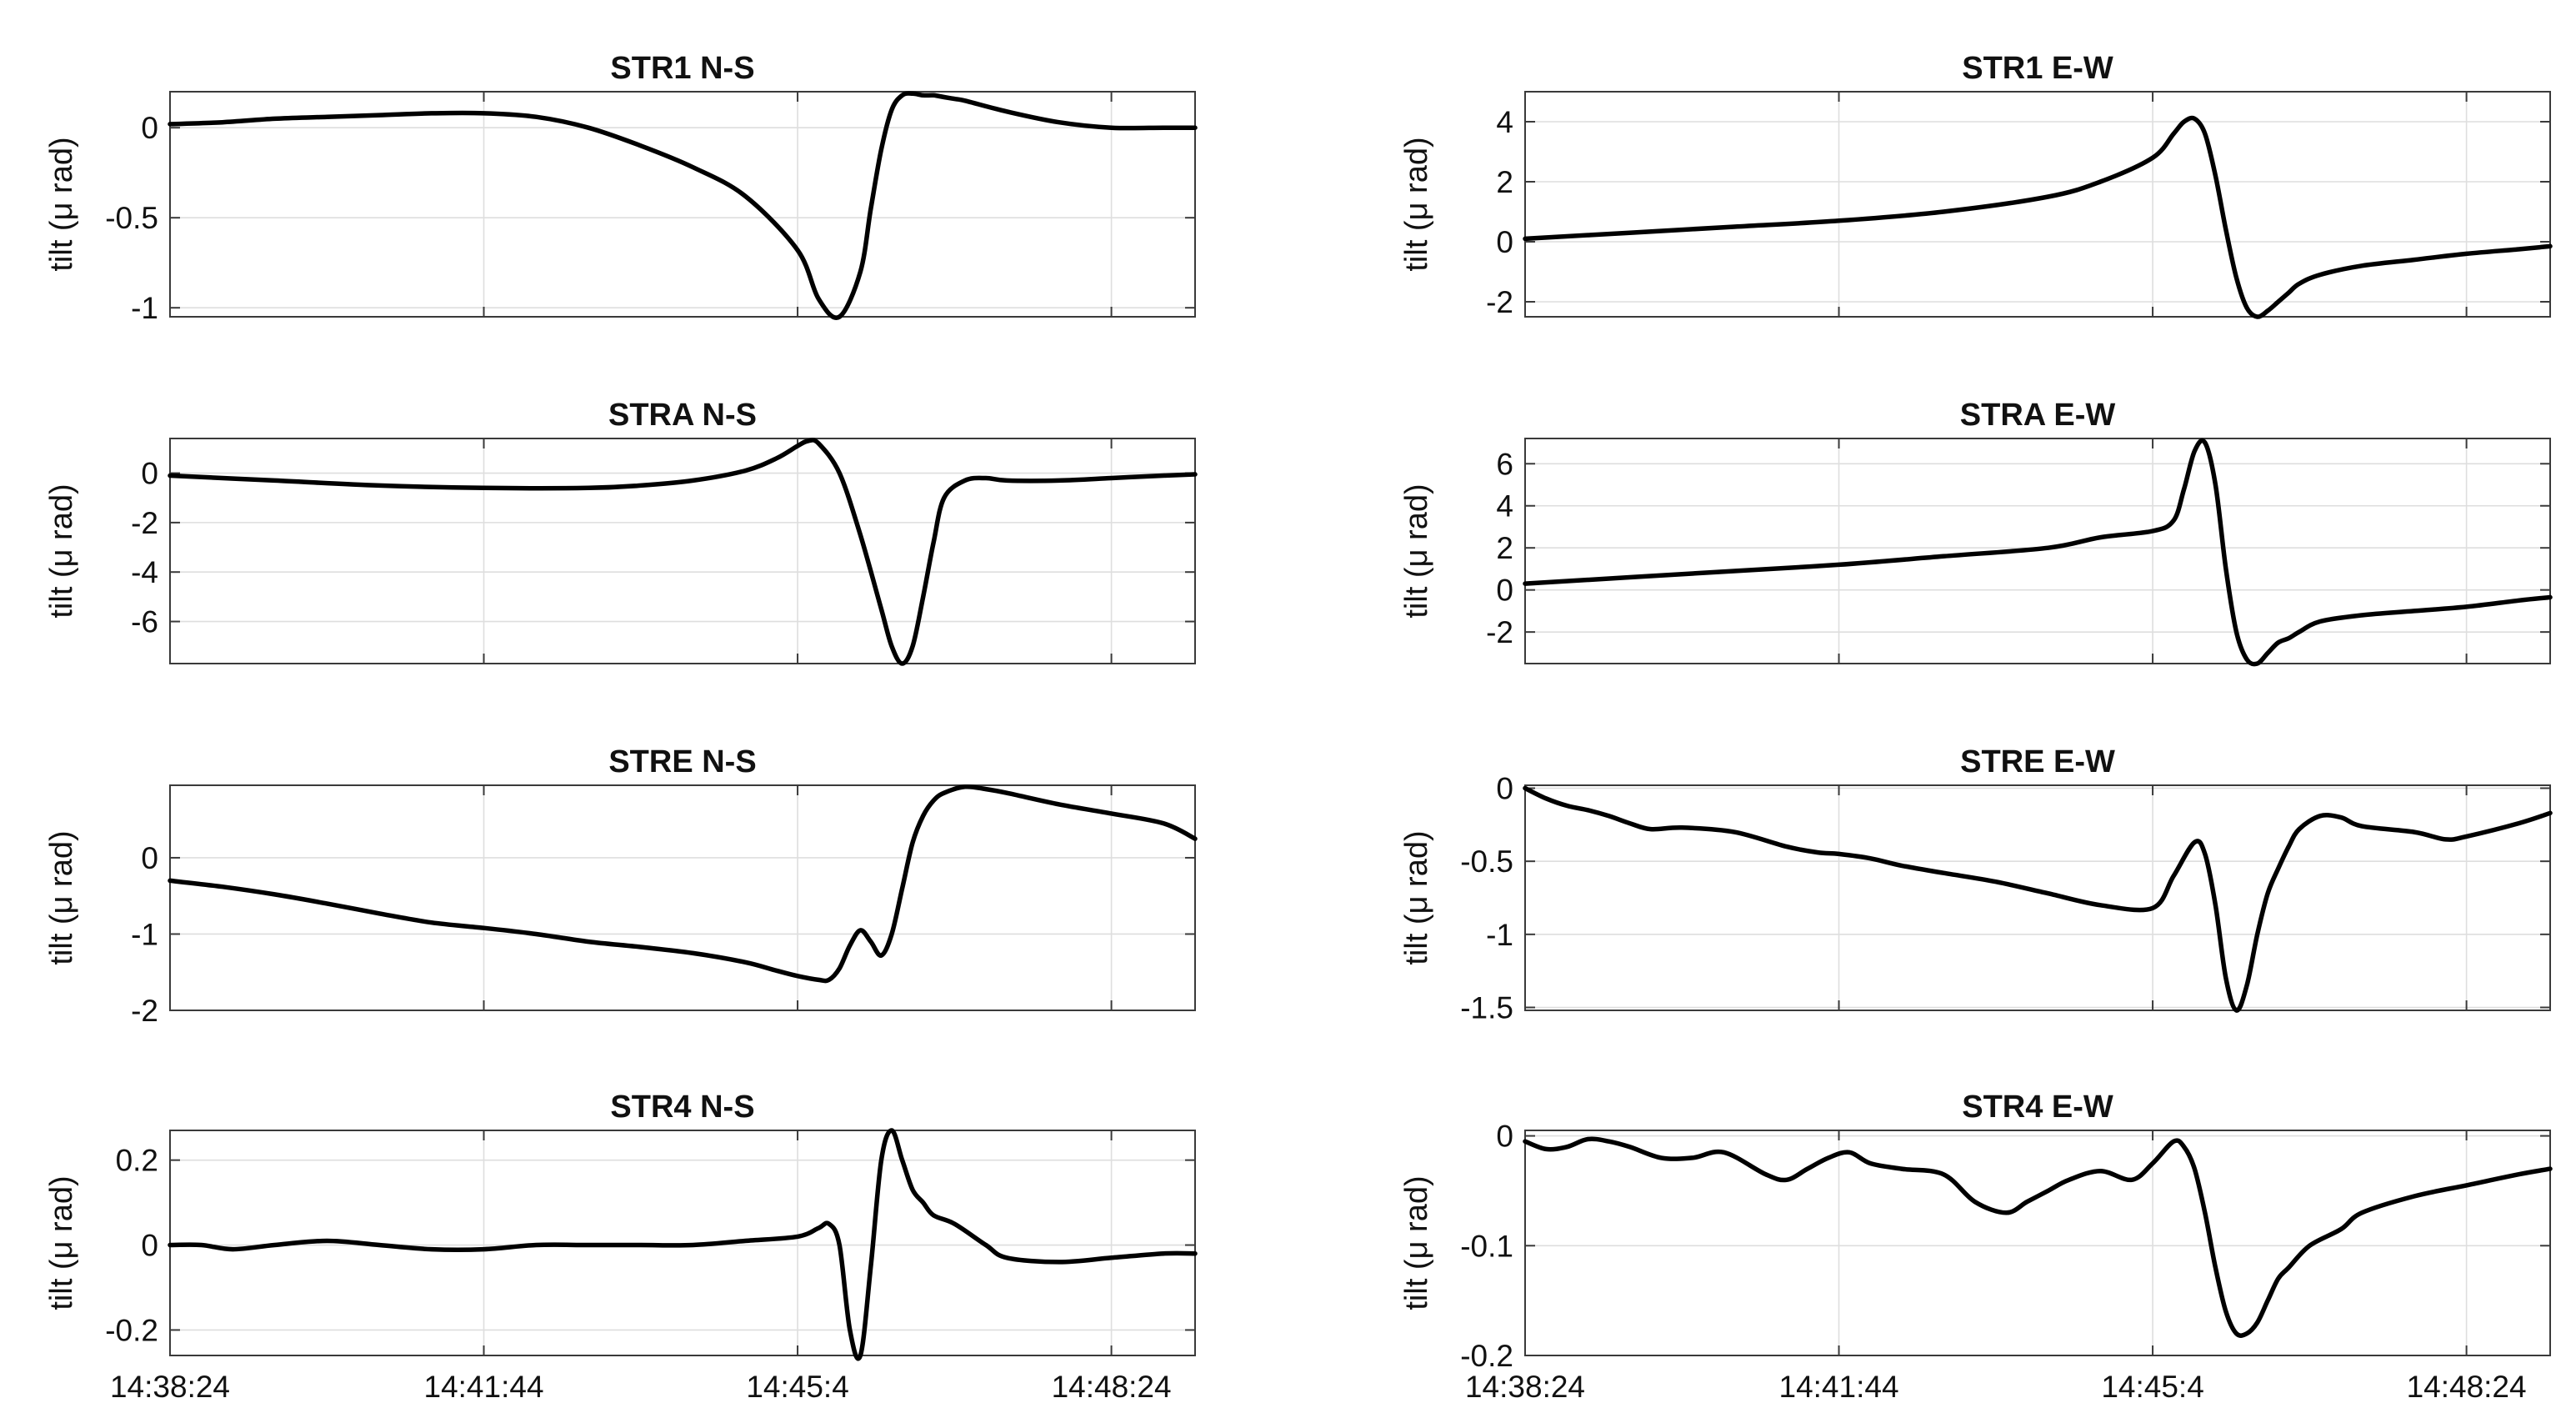 This screenshot has height=1423, width=2576. What do you see at coordinates (2038, 68) in the screenshot?
I see `subplot-title: STR1 E-W` at bounding box center [2038, 68].